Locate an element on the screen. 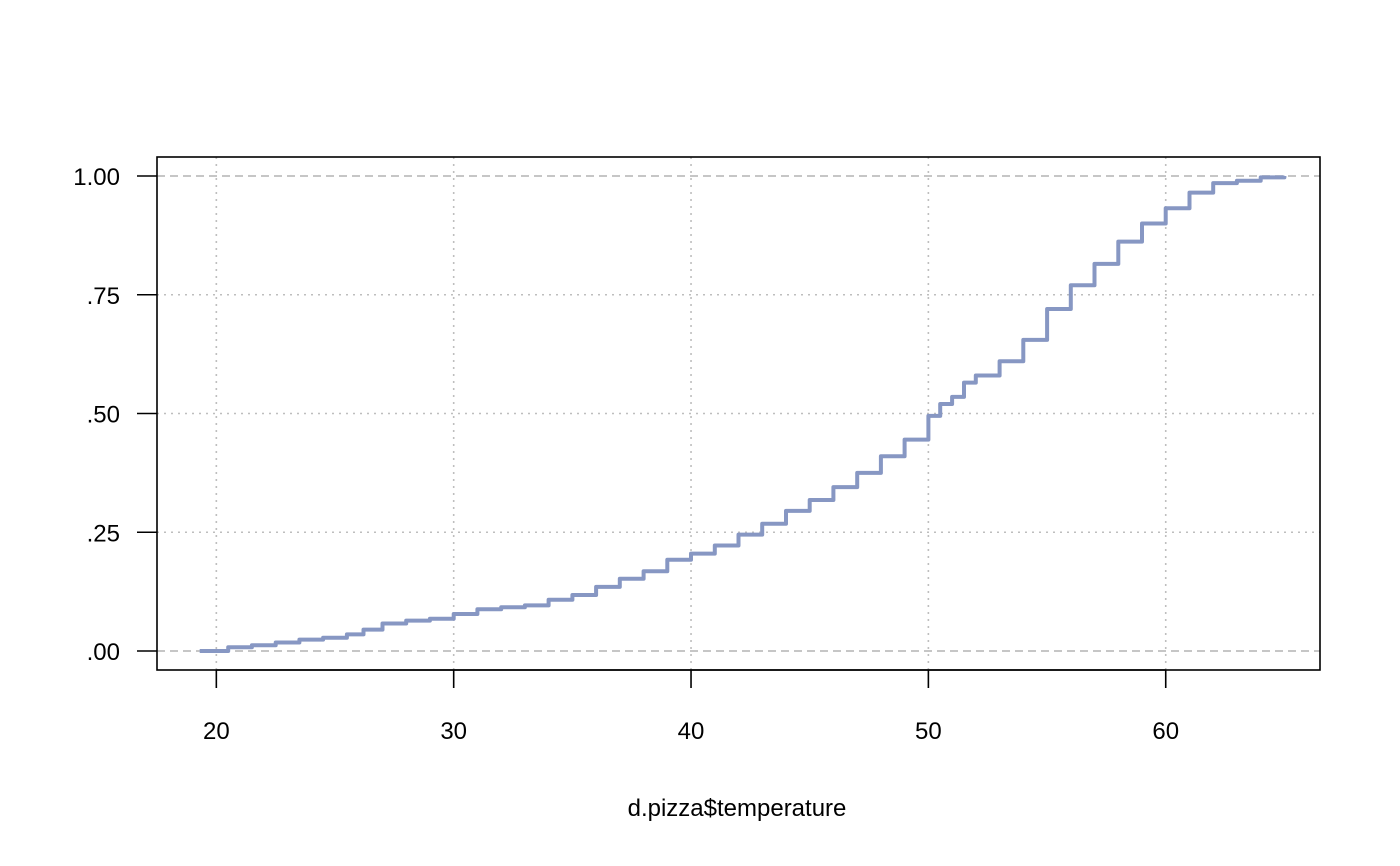 Image resolution: width=1400 pixels, height=866 pixels. x-tick-label-1: 30 is located at coordinates (453, 731).